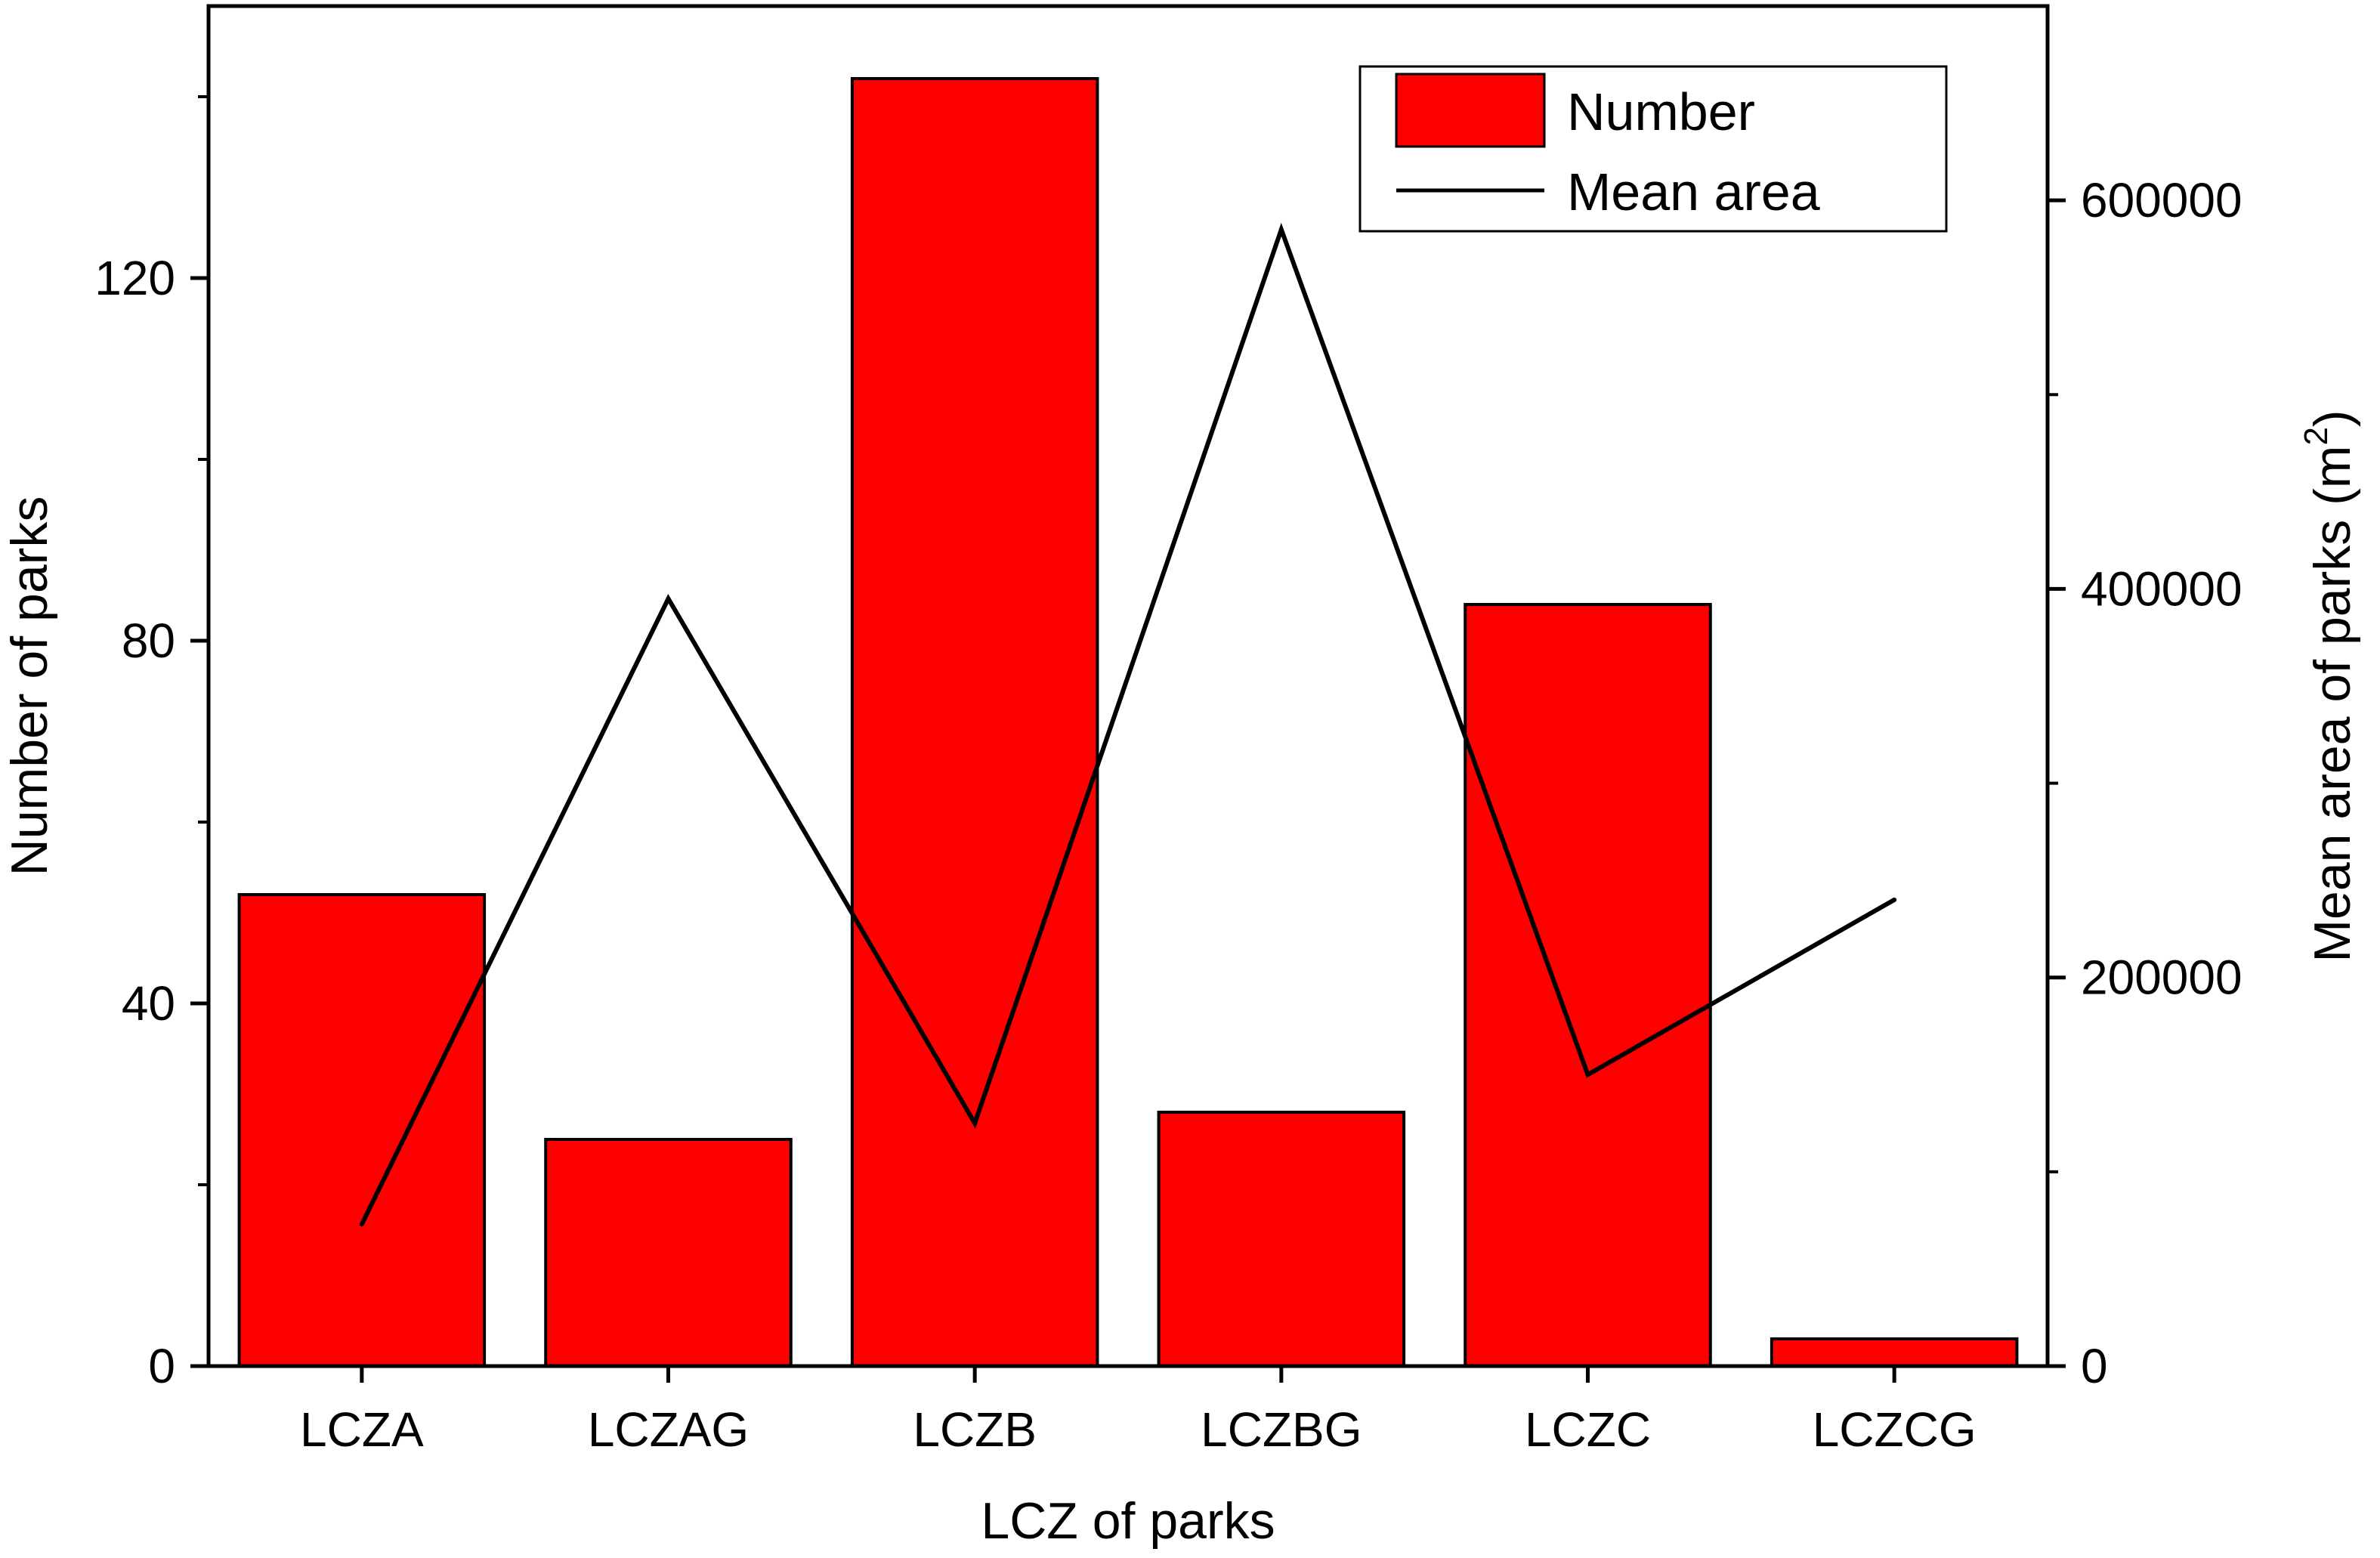  I want to click on bar-lczcg, so click(1894, 1352).